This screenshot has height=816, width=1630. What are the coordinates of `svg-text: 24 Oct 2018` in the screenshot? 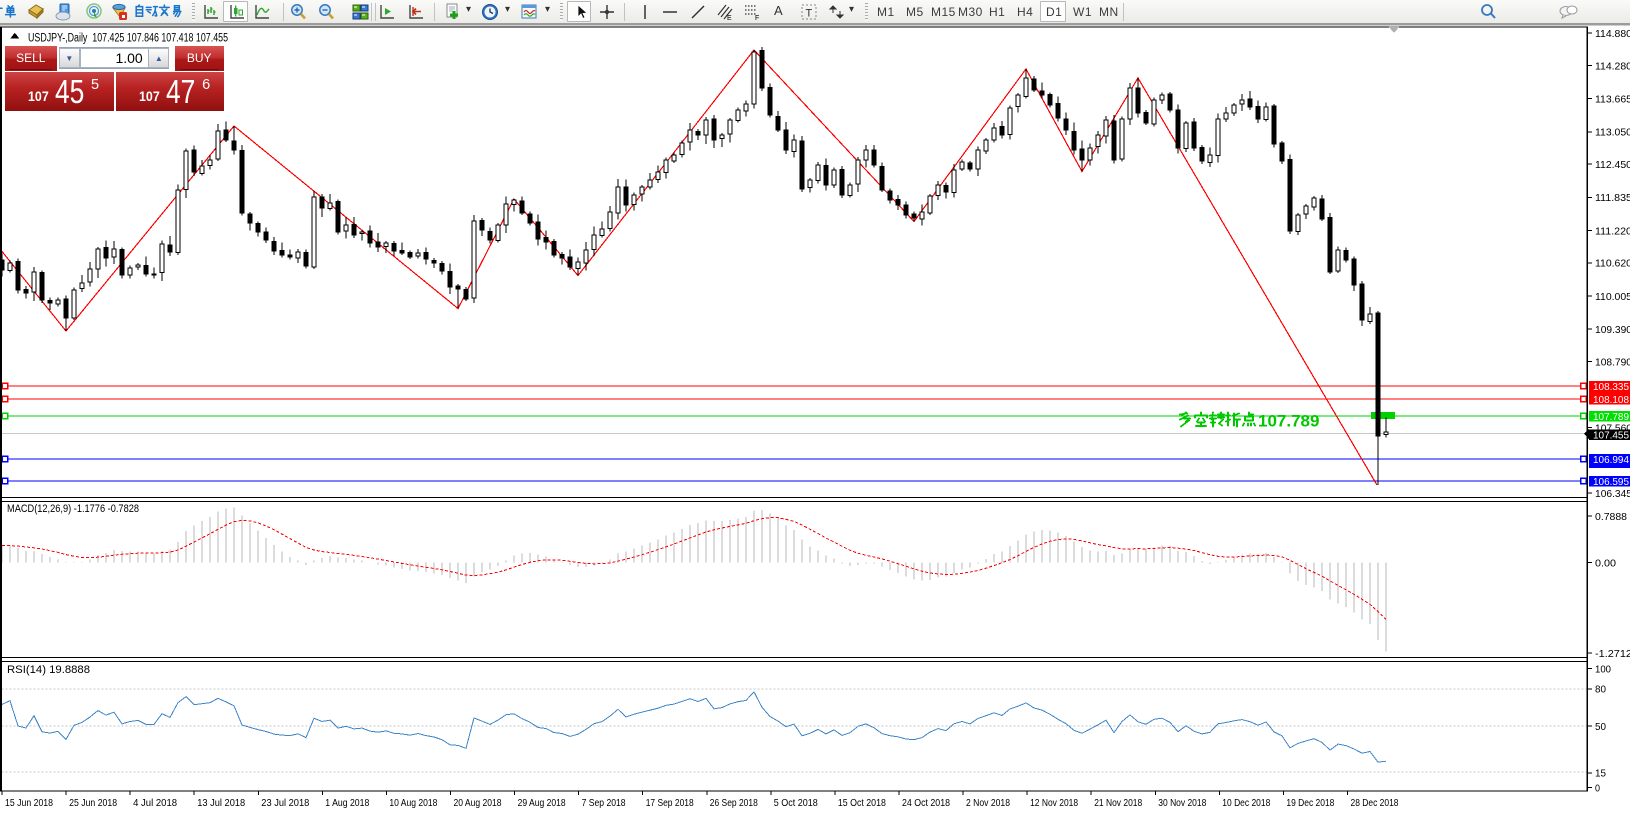 It's located at (926, 803).